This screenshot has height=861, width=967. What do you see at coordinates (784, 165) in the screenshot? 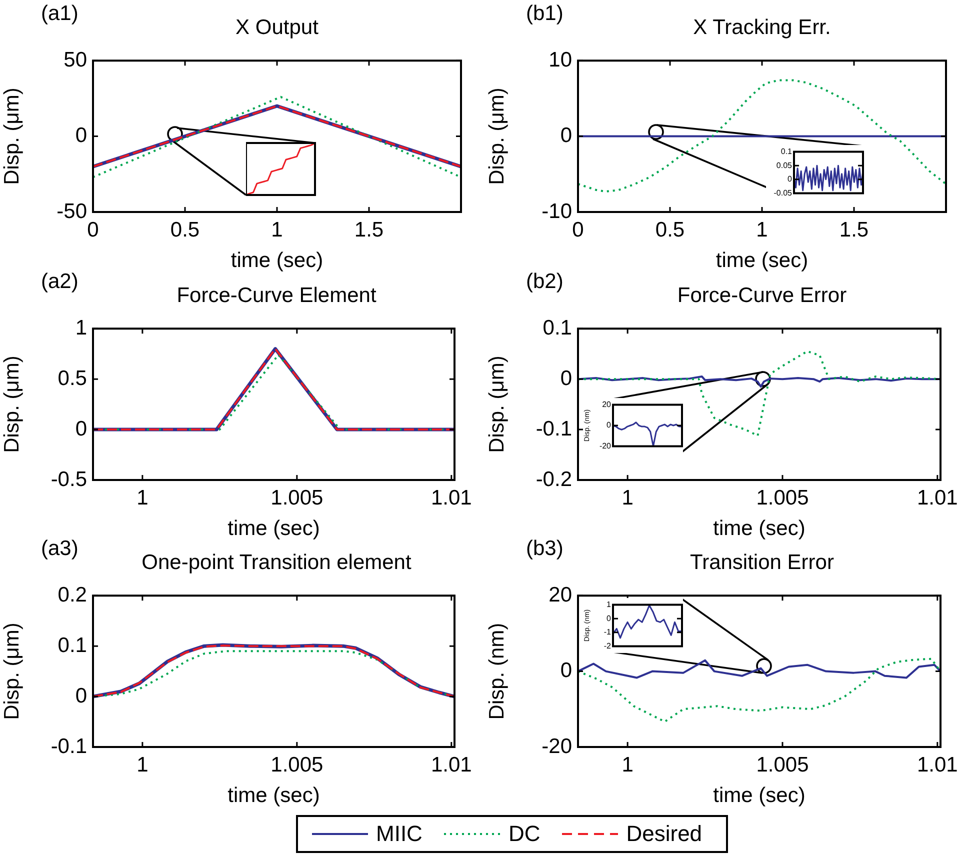
I see `y-tick-label: 0.05` at bounding box center [784, 165].